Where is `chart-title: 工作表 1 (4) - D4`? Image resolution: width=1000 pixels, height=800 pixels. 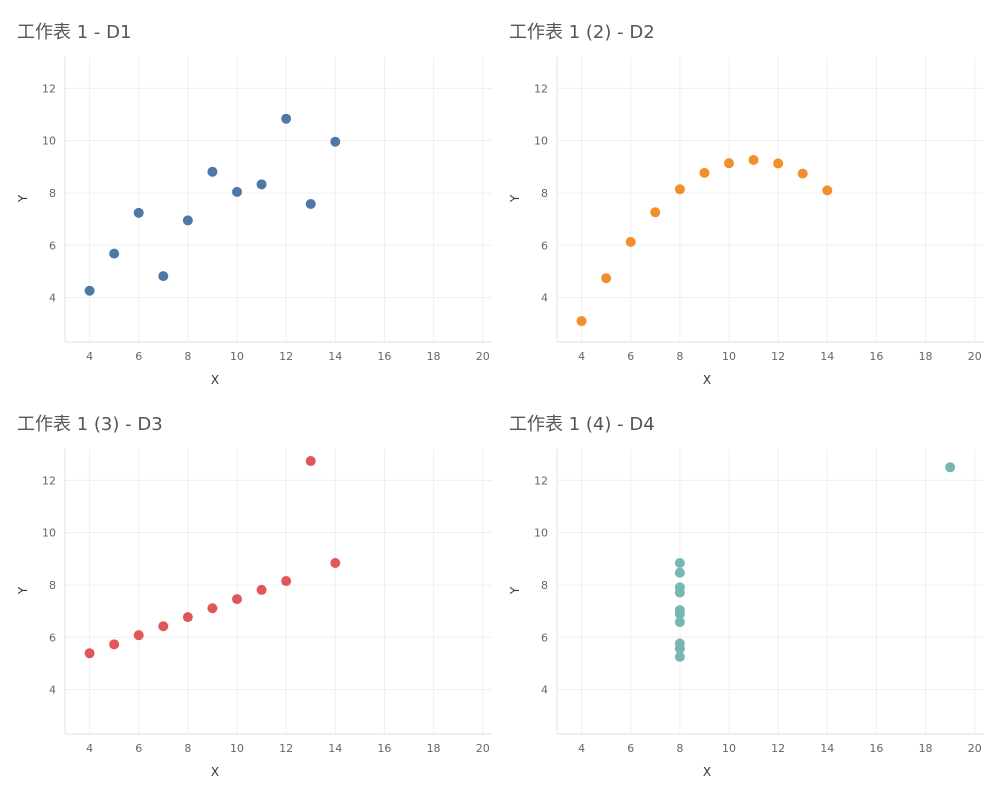 chart-title: 工作表 1 (4) - D4 is located at coordinates (582, 424).